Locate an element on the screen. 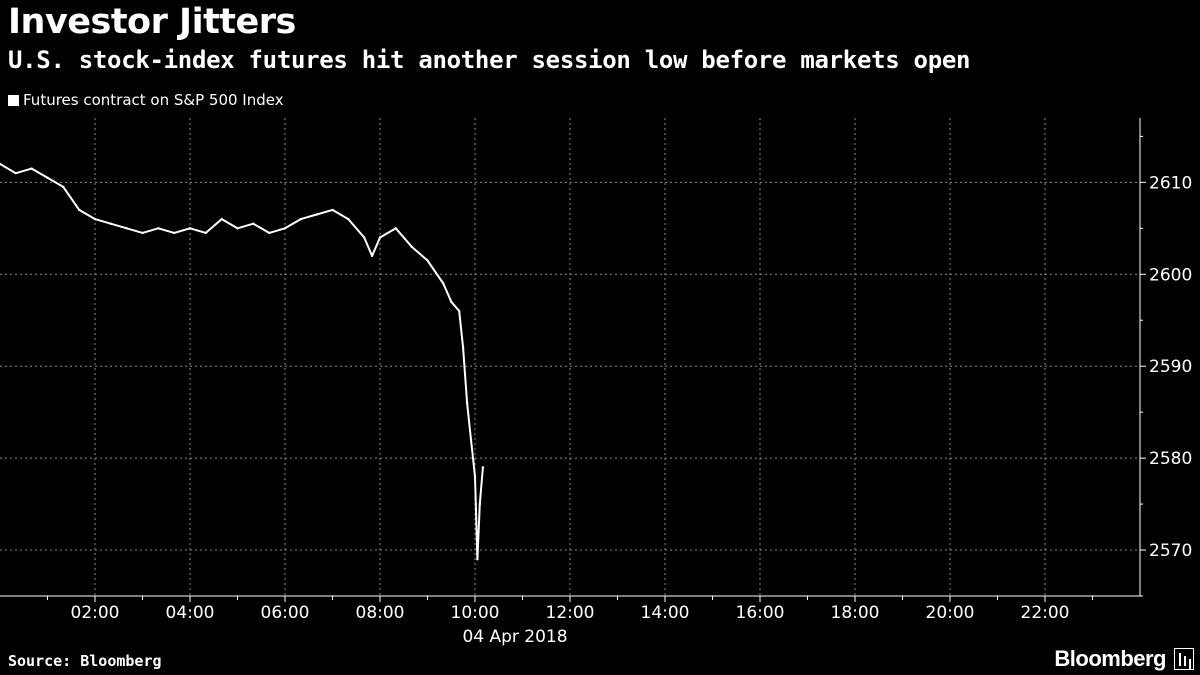  y-tick-label: 2580 is located at coordinates (1170, 459).